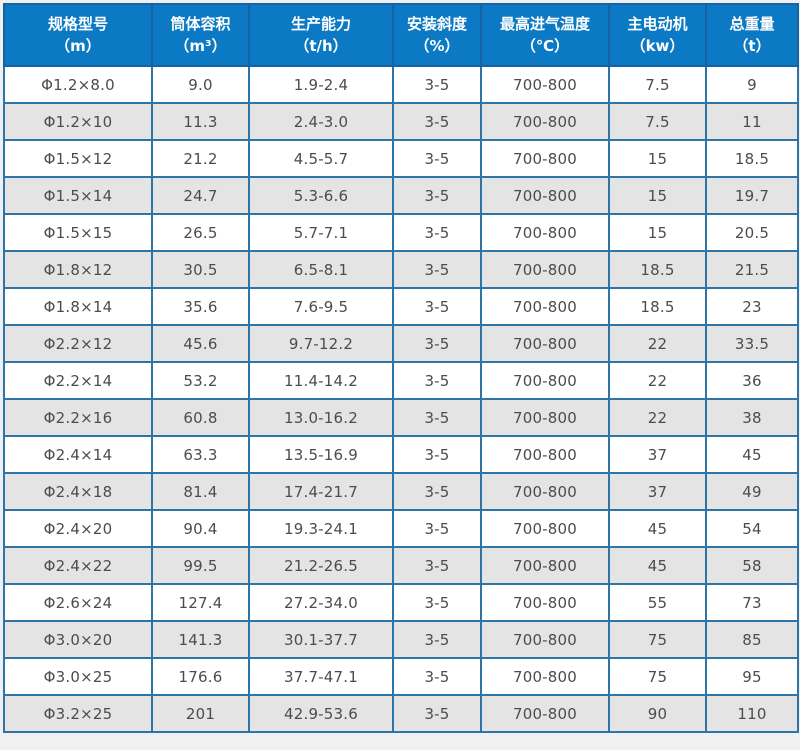  Describe the element at coordinates (657, 35) in the screenshot. I see `column-header: 主电动机 （kw）` at that location.